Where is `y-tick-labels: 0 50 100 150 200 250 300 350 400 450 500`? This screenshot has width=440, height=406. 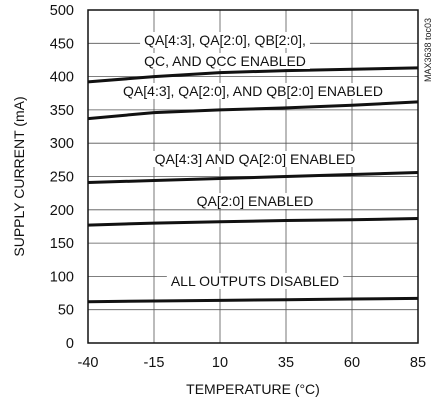
y-tick-labels: 0 50 100 150 200 250 300 350 400 450 500 is located at coordinates (62, 177).